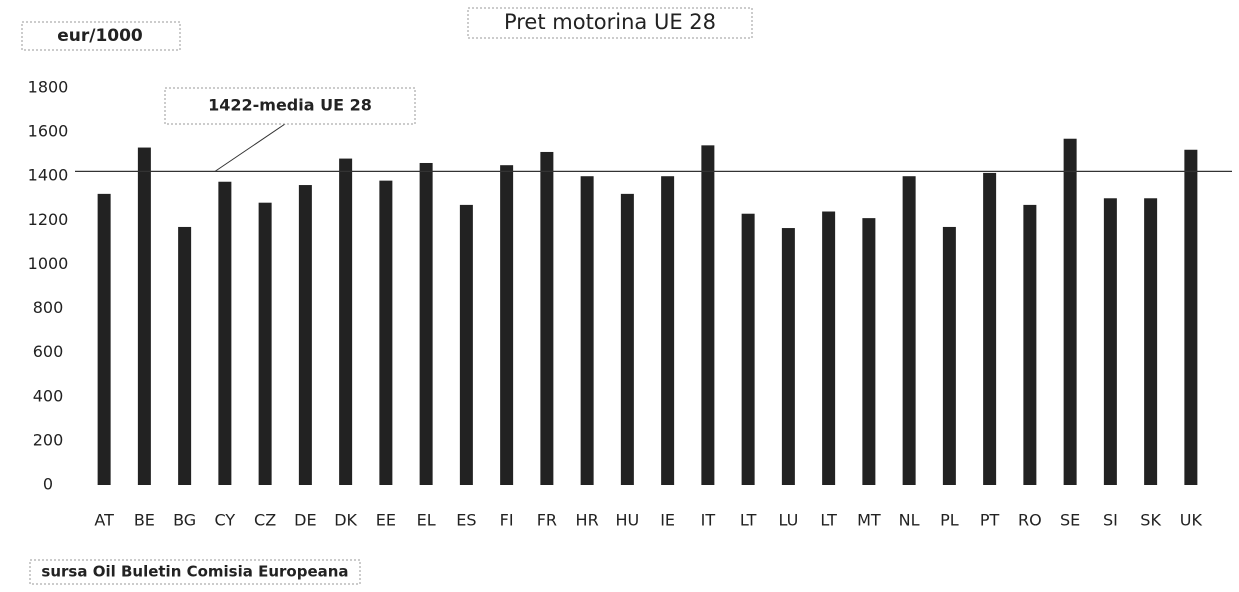 Image resolution: width=1239 pixels, height=592 pixels. Describe the element at coordinates (48, 175) in the screenshot. I see `y-tick-label: 1400` at that location.